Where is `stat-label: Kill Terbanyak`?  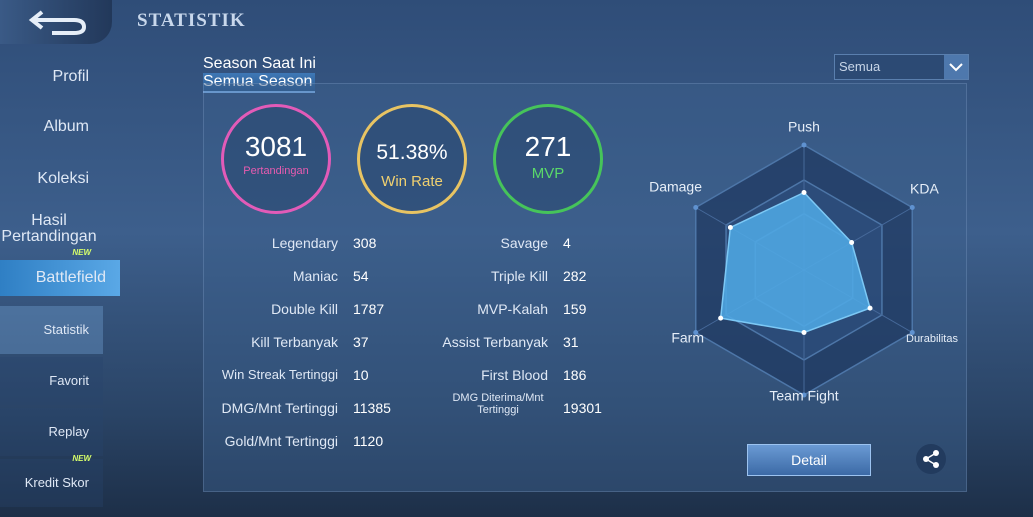
stat-label: Kill Terbanyak is located at coordinates (294, 342).